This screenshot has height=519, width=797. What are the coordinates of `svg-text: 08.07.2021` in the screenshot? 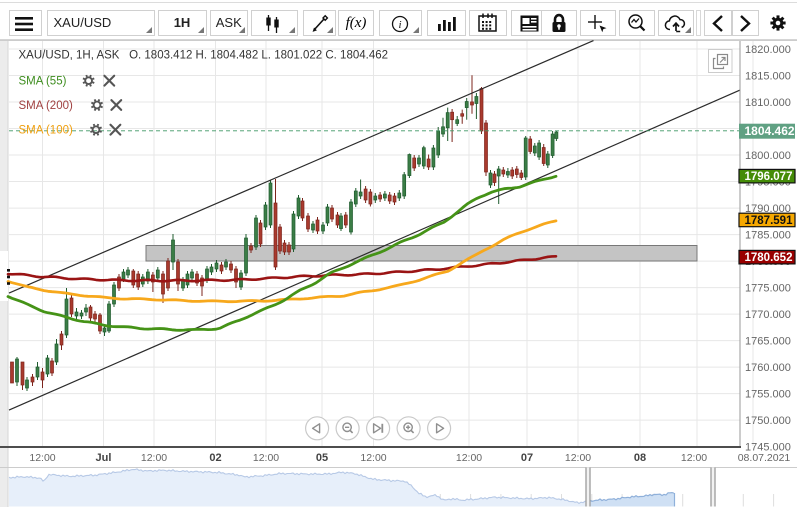 It's located at (764, 458).